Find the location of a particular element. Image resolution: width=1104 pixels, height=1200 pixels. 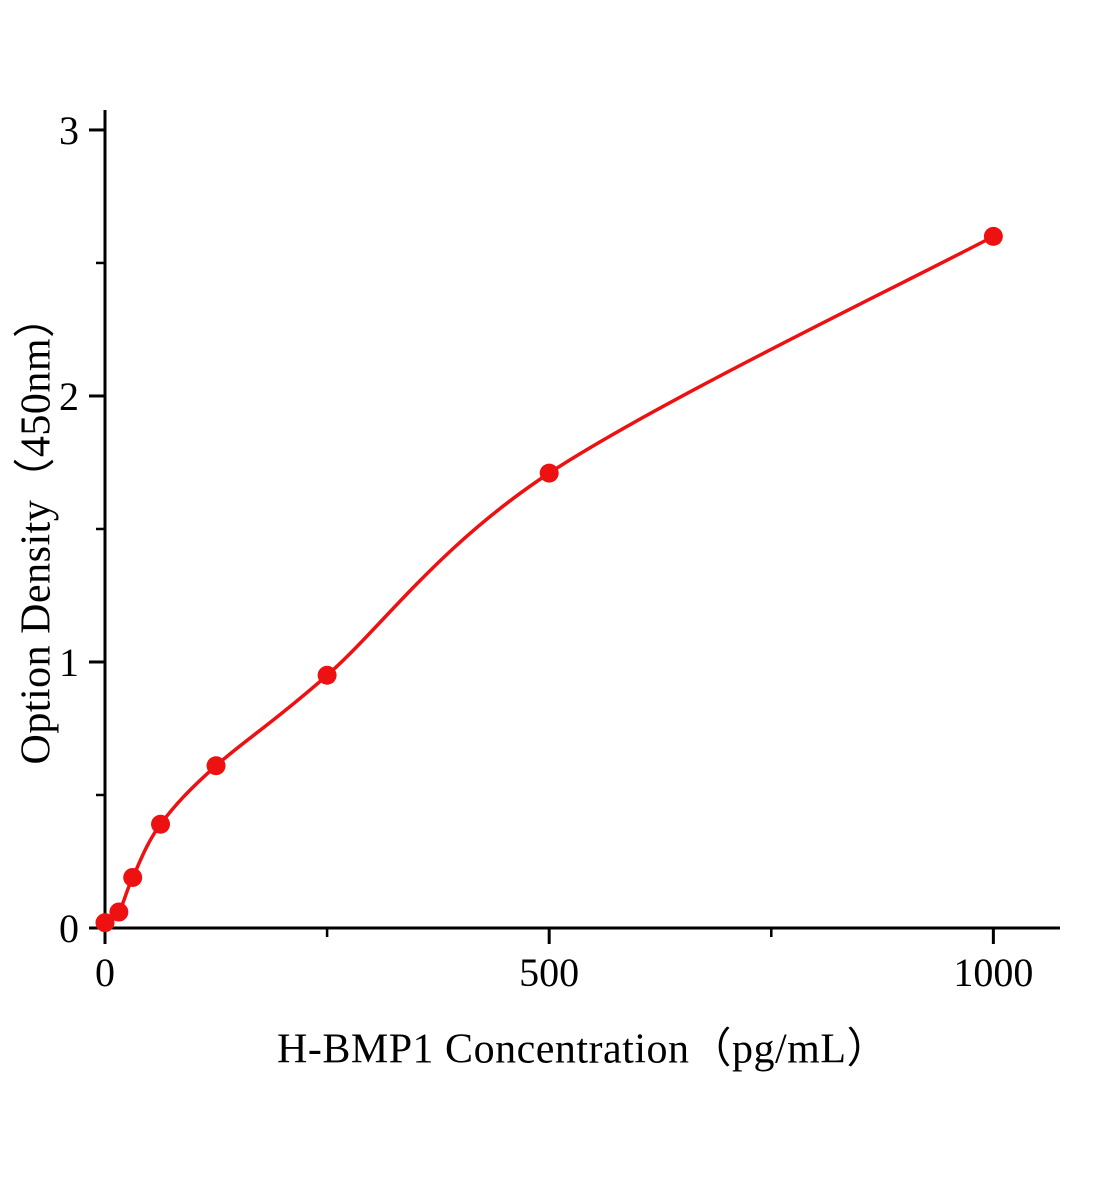

y-tick-label: 0 is located at coordinates (69, 928).